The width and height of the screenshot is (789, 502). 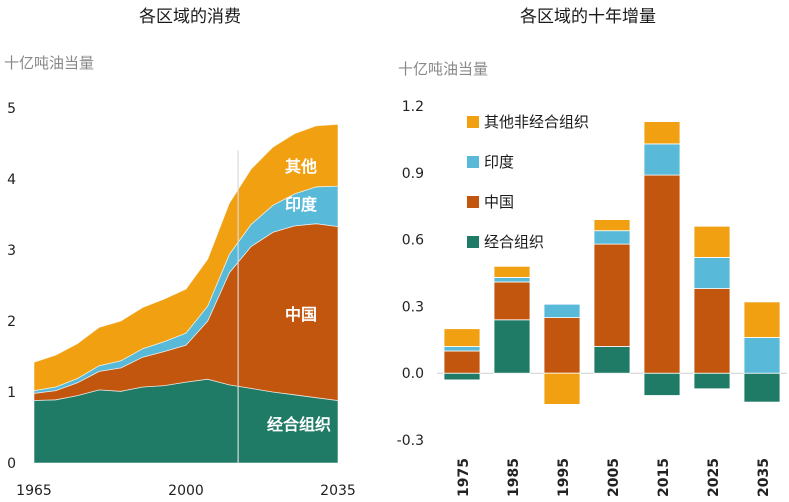 I want to click on right-x-tick: 2005, so click(x=614, y=477).